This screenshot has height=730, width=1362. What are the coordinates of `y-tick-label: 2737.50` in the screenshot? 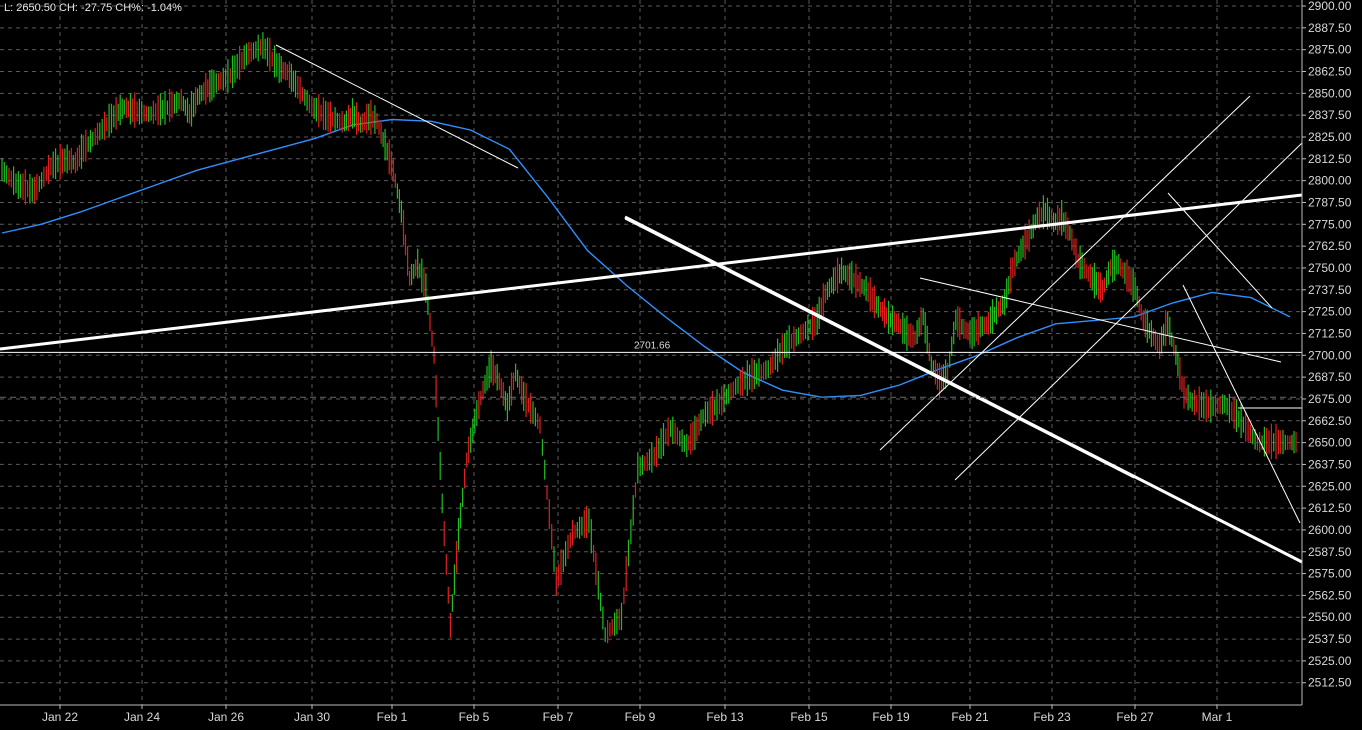 It's located at (1330, 290).